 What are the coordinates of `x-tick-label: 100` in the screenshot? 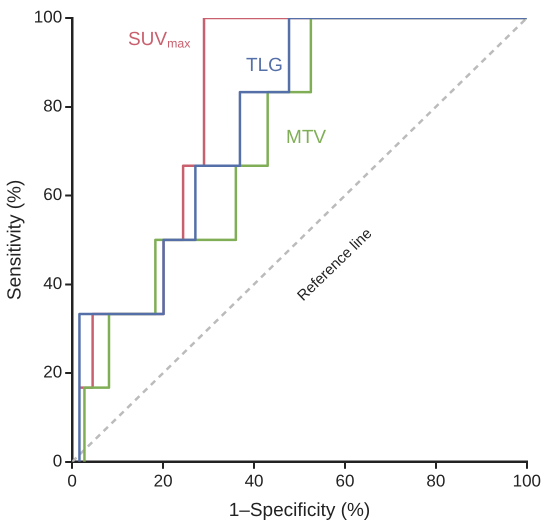 It's located at (527, 481).